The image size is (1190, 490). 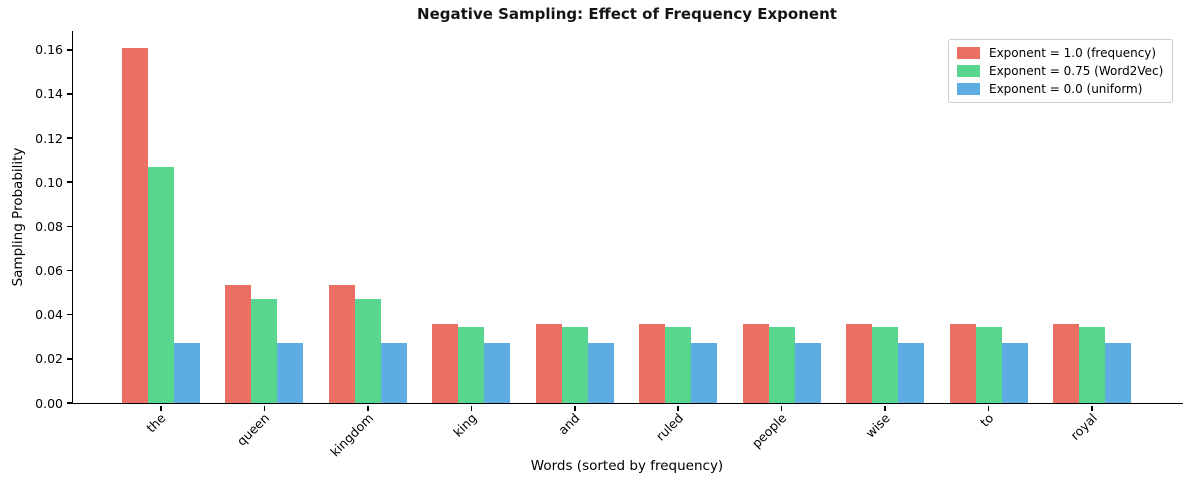 What do you see at coordinates (988, 364) in the screenshot?
I see `bar-to-series2` at bounding box center [988, 364].